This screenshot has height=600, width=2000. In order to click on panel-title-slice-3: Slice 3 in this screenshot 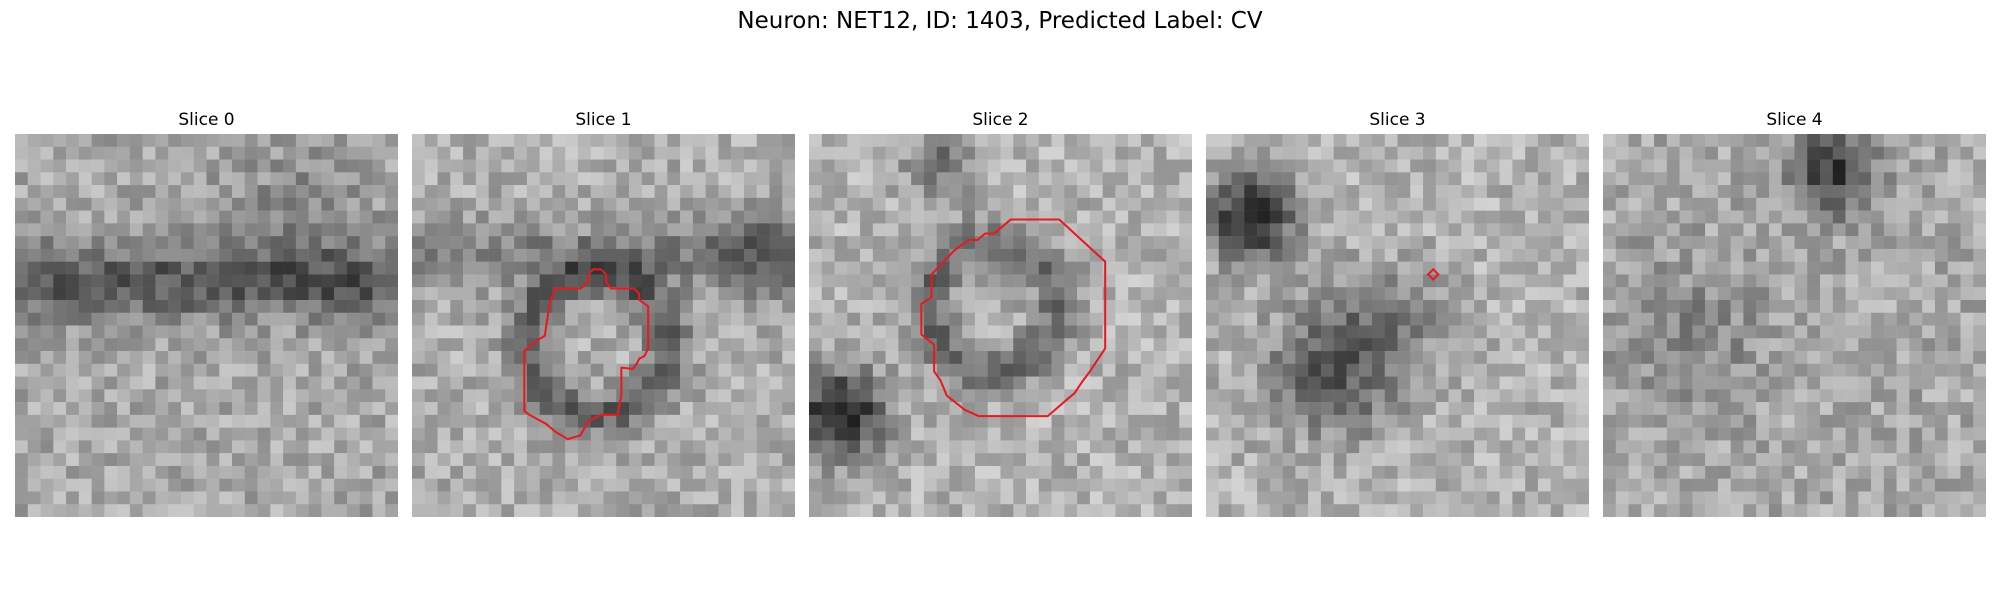, I will do `click(1397, 120)`.